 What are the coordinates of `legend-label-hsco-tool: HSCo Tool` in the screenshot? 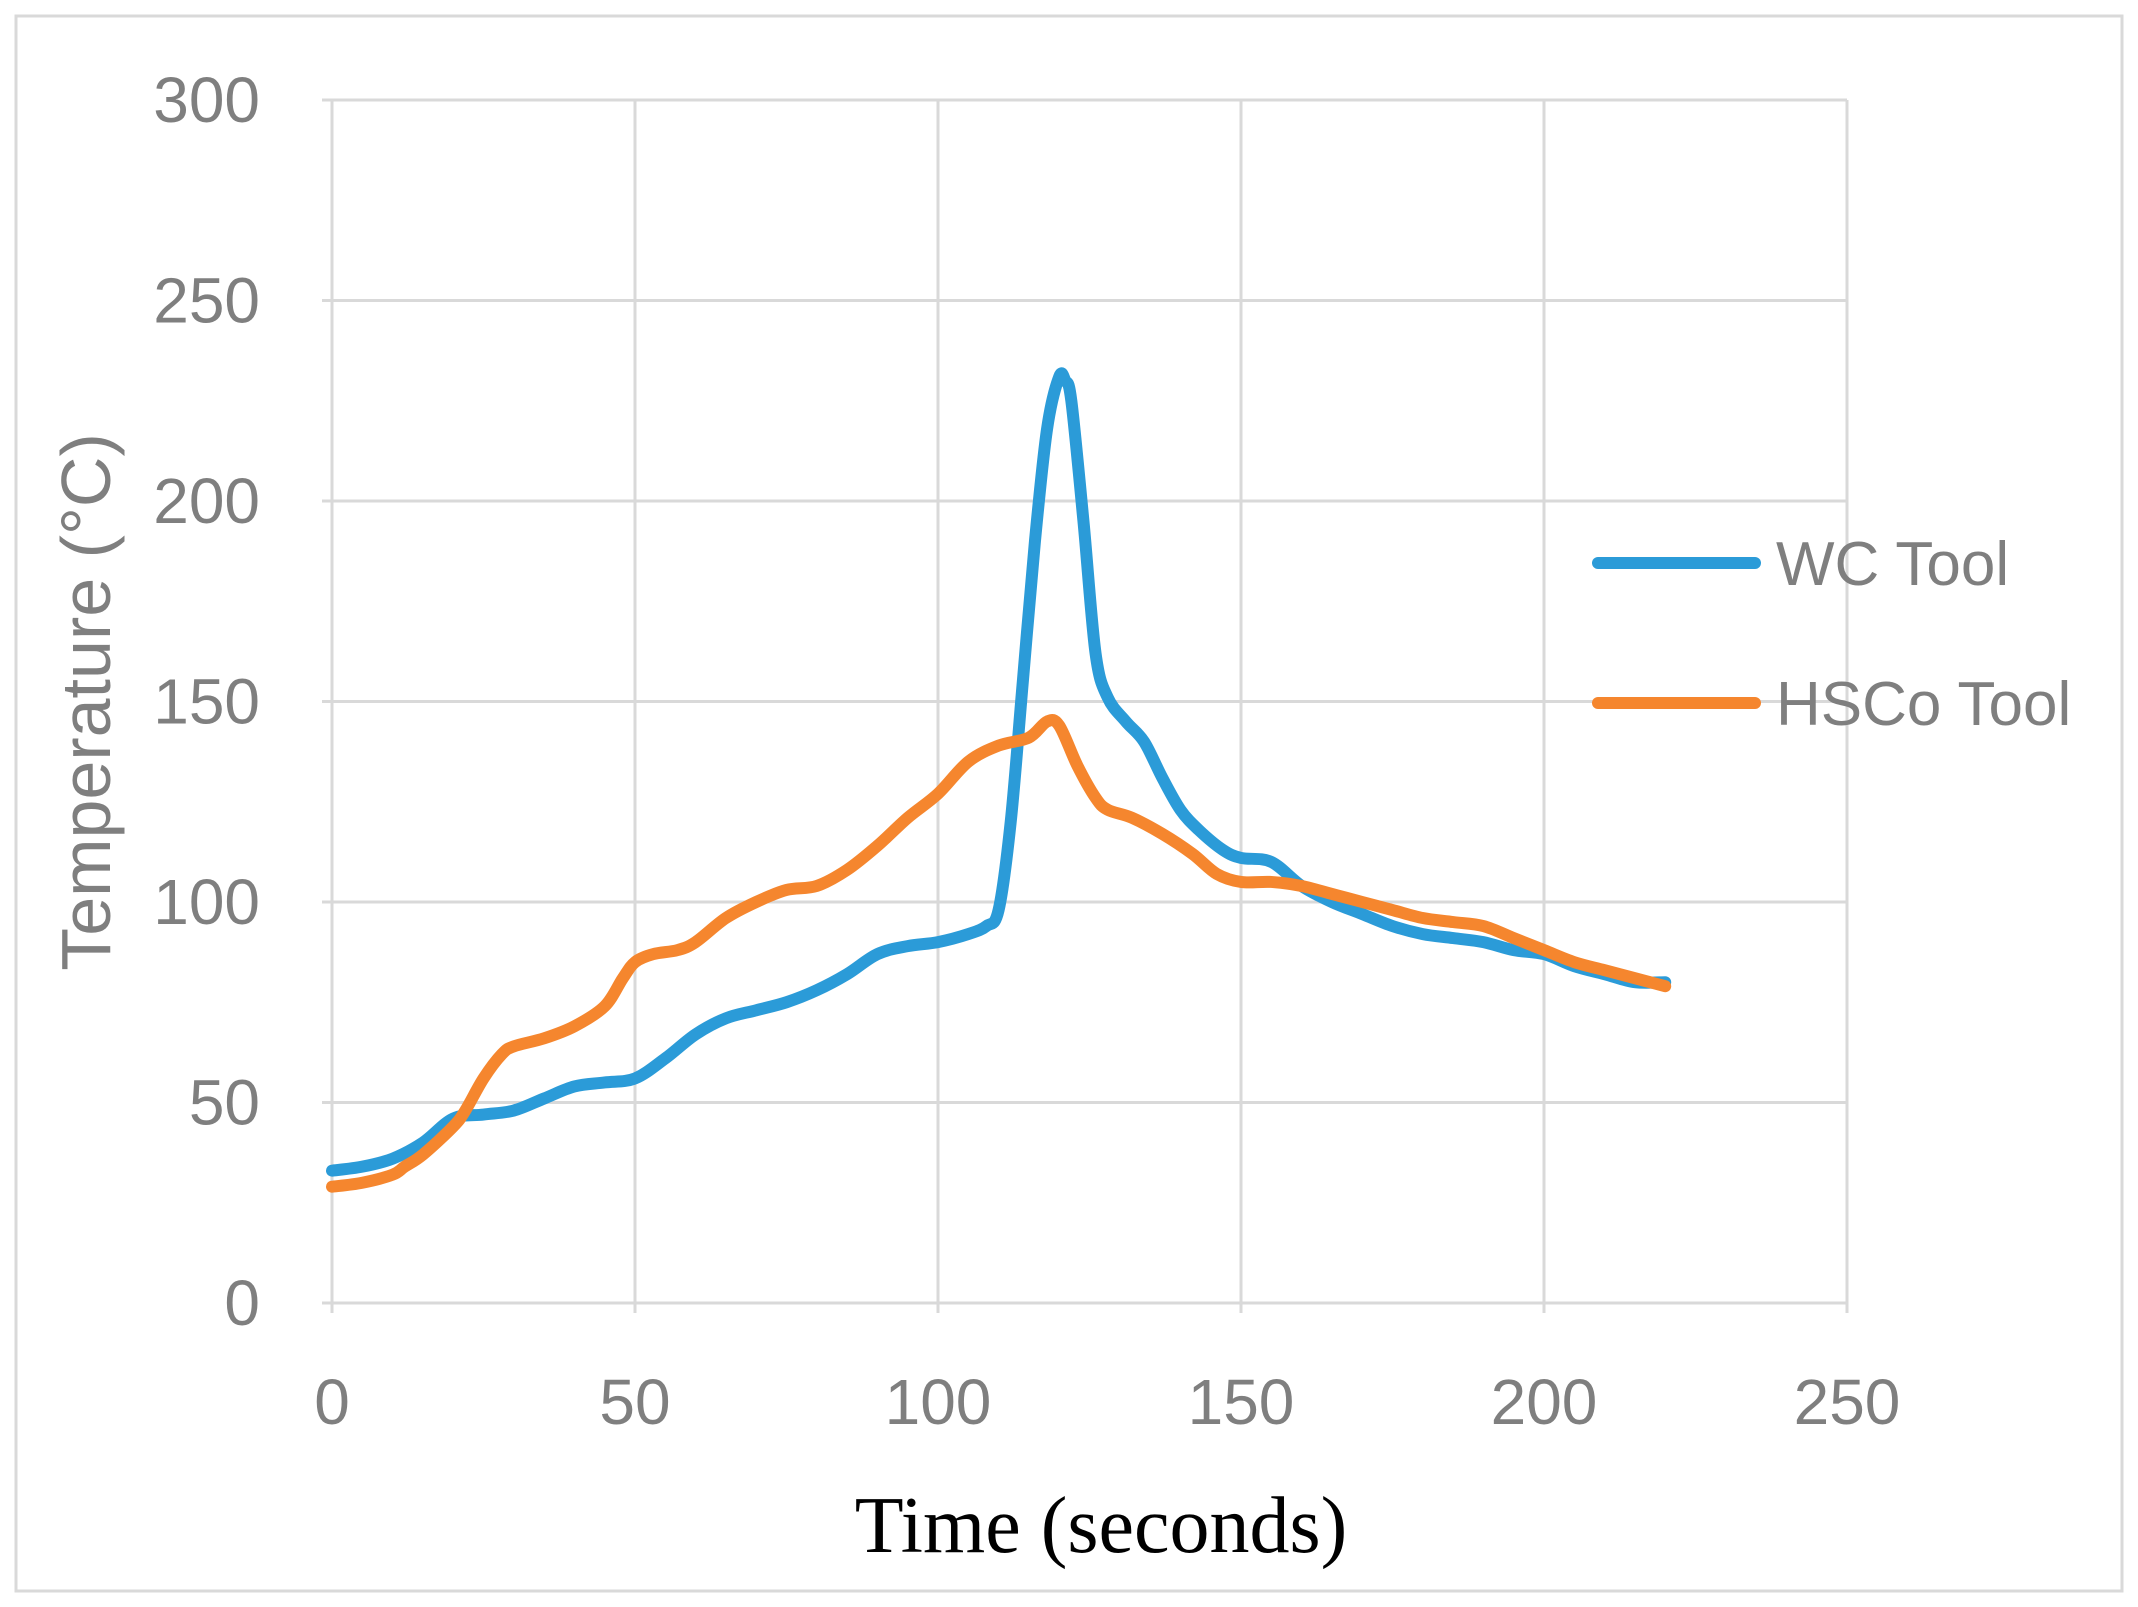 It's located at (1923, 704).